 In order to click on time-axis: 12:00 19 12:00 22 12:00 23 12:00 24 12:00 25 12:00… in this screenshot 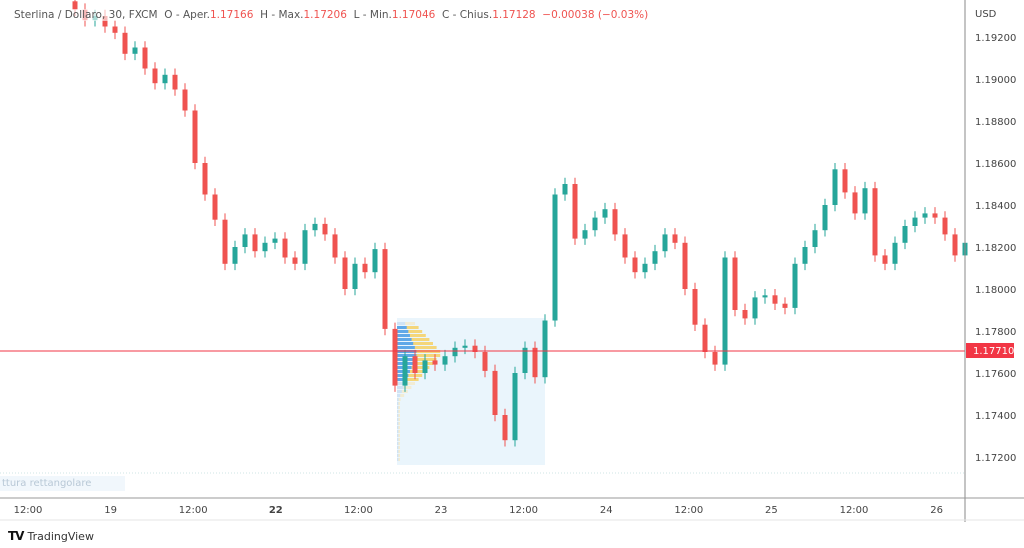, I will do `click(478, 510)`.